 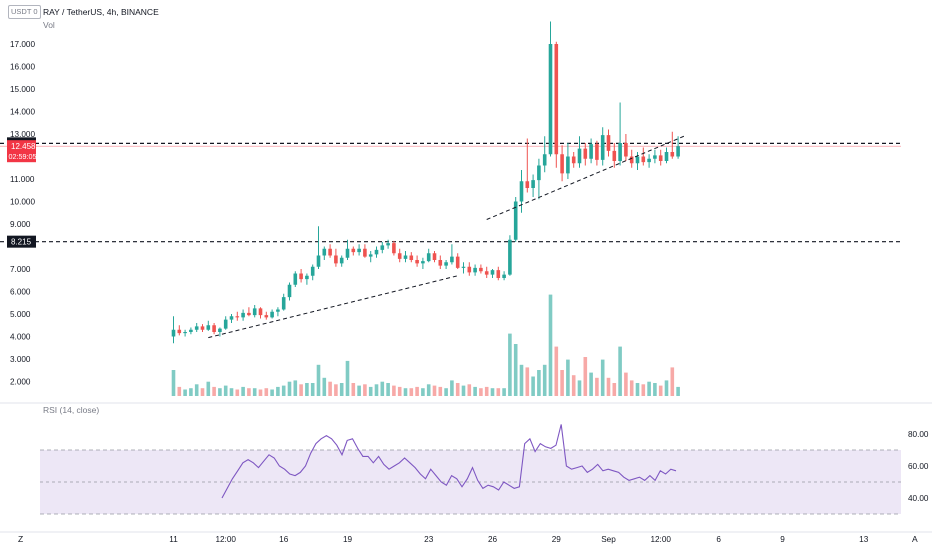 What do you see at coordinates (20, 292) in the screenshot?
I see `price-tick-label: 6.000` at bounding box center [20, 292].